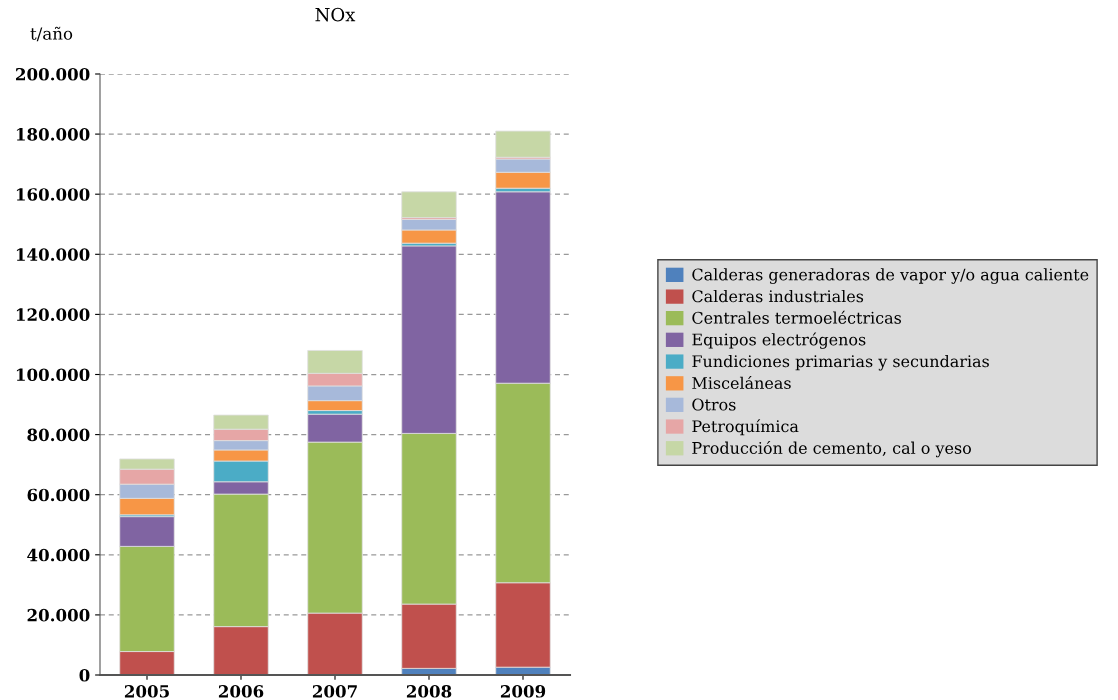  I want to click on x-tick-label: 2006, so click(241, 691).